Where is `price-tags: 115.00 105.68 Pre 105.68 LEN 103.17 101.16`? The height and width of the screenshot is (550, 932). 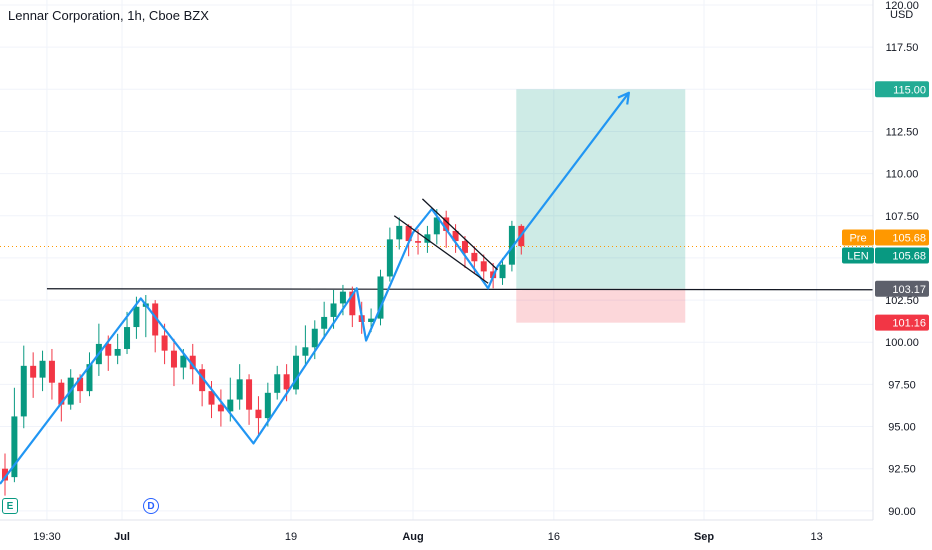
price-tags: 115.00 105.68 Pre 105.68 LEN 103.17 101.16 is located at coordinates (885, 206).